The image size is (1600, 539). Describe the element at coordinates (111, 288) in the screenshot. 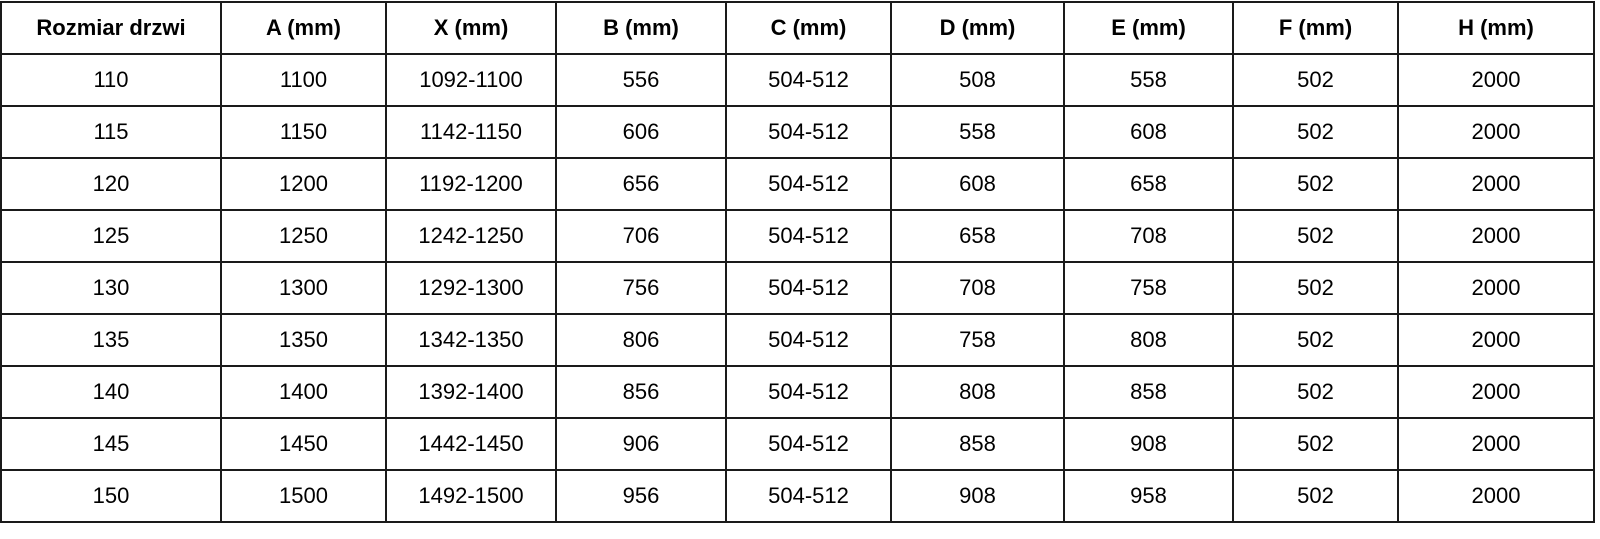

I see `table-cell: 130` at that location.